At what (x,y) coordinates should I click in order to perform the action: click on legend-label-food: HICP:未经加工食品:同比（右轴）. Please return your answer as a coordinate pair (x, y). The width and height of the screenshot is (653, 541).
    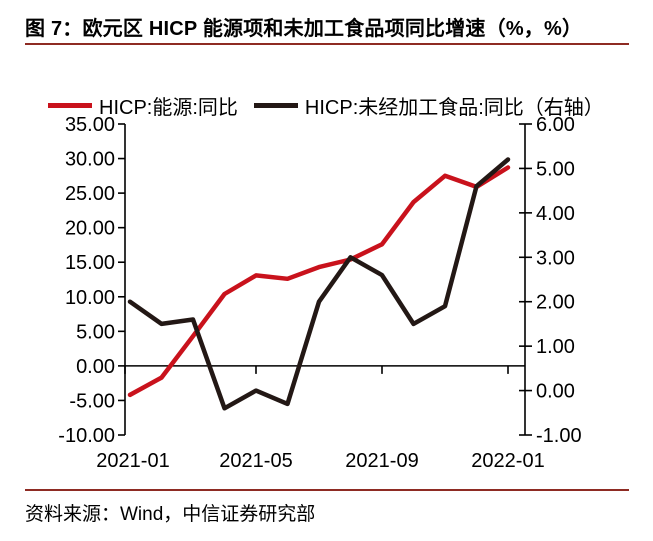
    Looking at the image, I should click on (454, 107).